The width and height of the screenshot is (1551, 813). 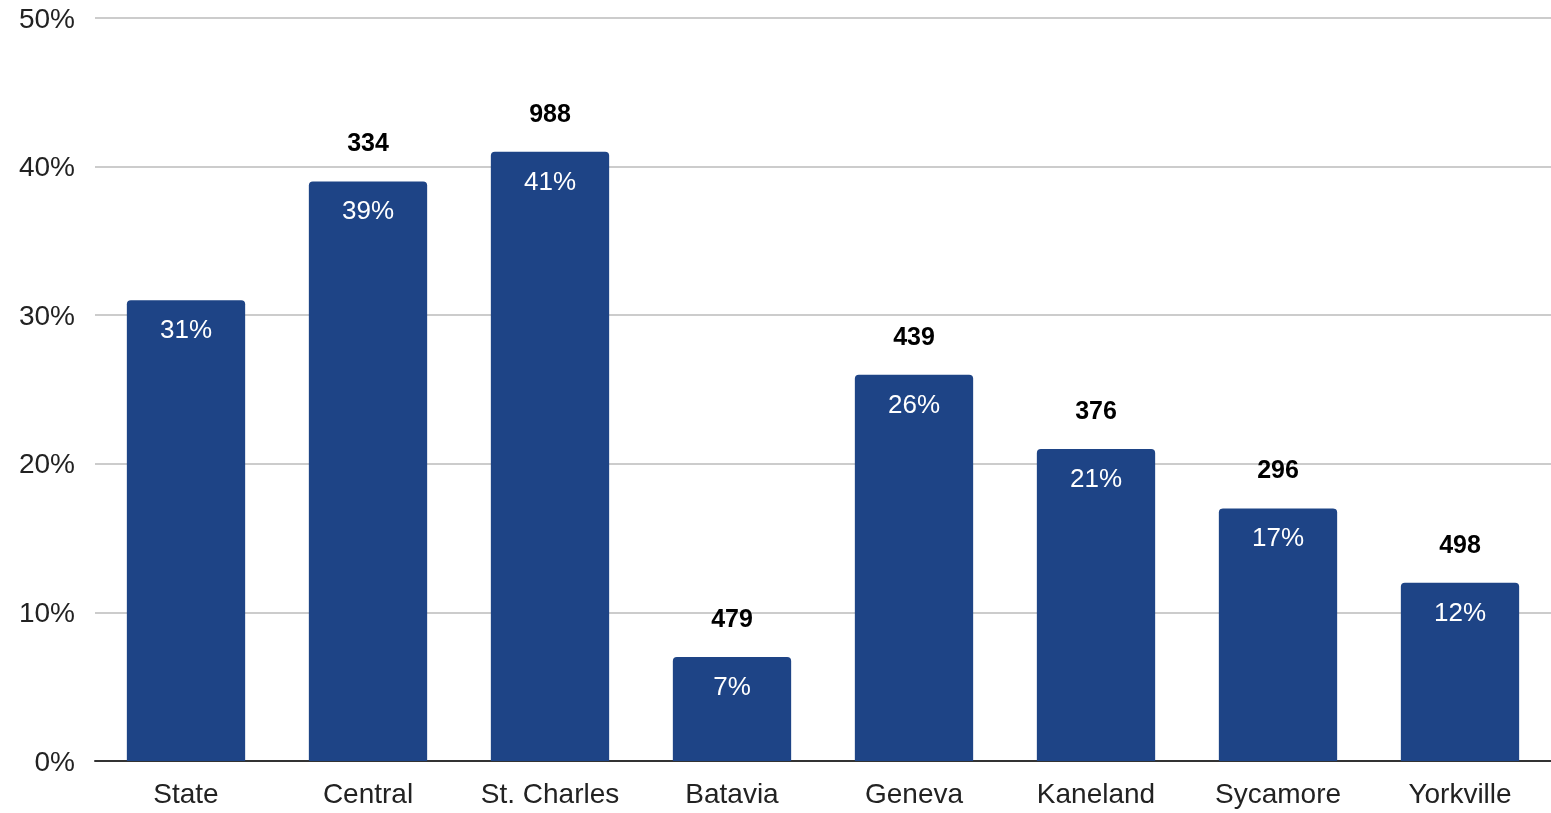 What do you see at coordinates (46, 18) in the screenshot?
I see `y-tick-label: 50%` at bounding box center [46, 18].